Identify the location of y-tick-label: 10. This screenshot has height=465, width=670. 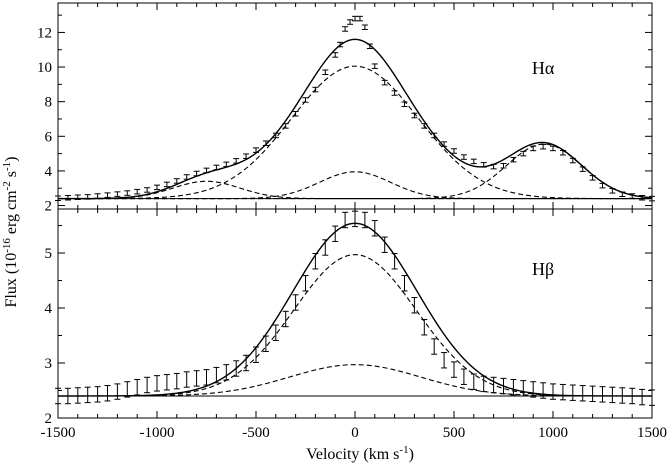
(44, 68).